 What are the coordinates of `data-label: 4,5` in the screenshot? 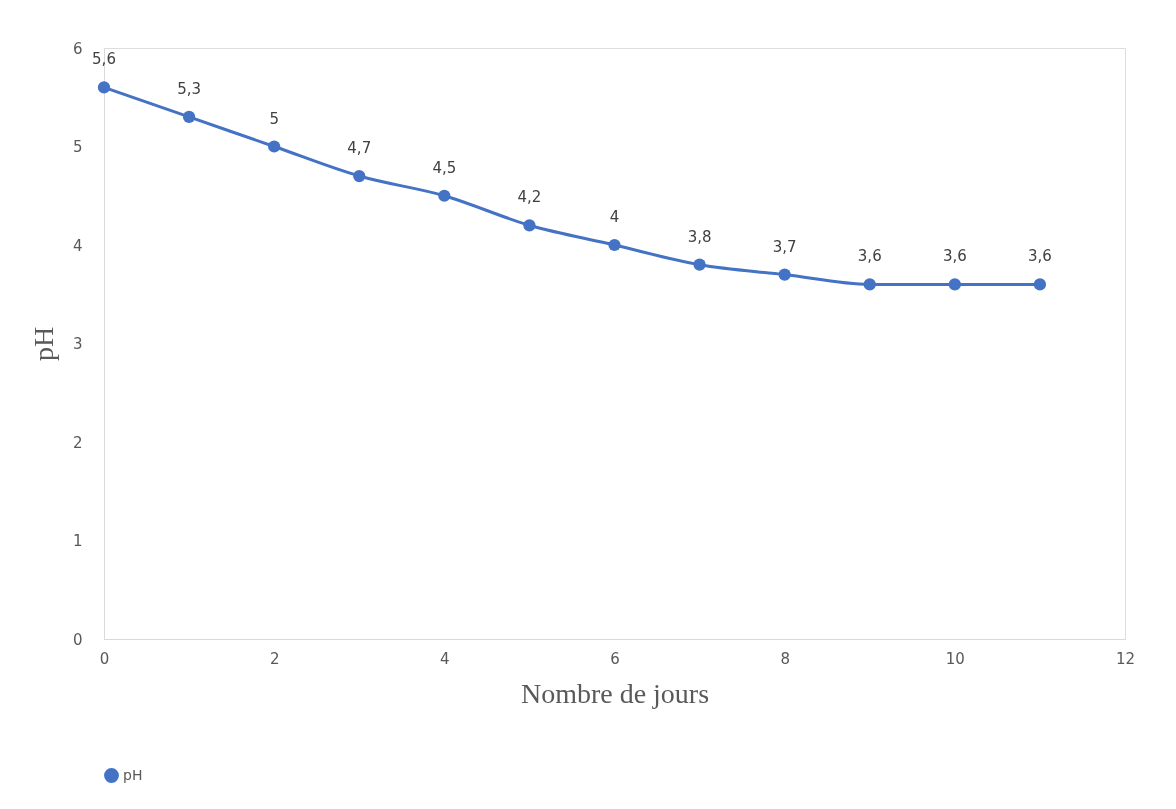 It's located at (444, 167).